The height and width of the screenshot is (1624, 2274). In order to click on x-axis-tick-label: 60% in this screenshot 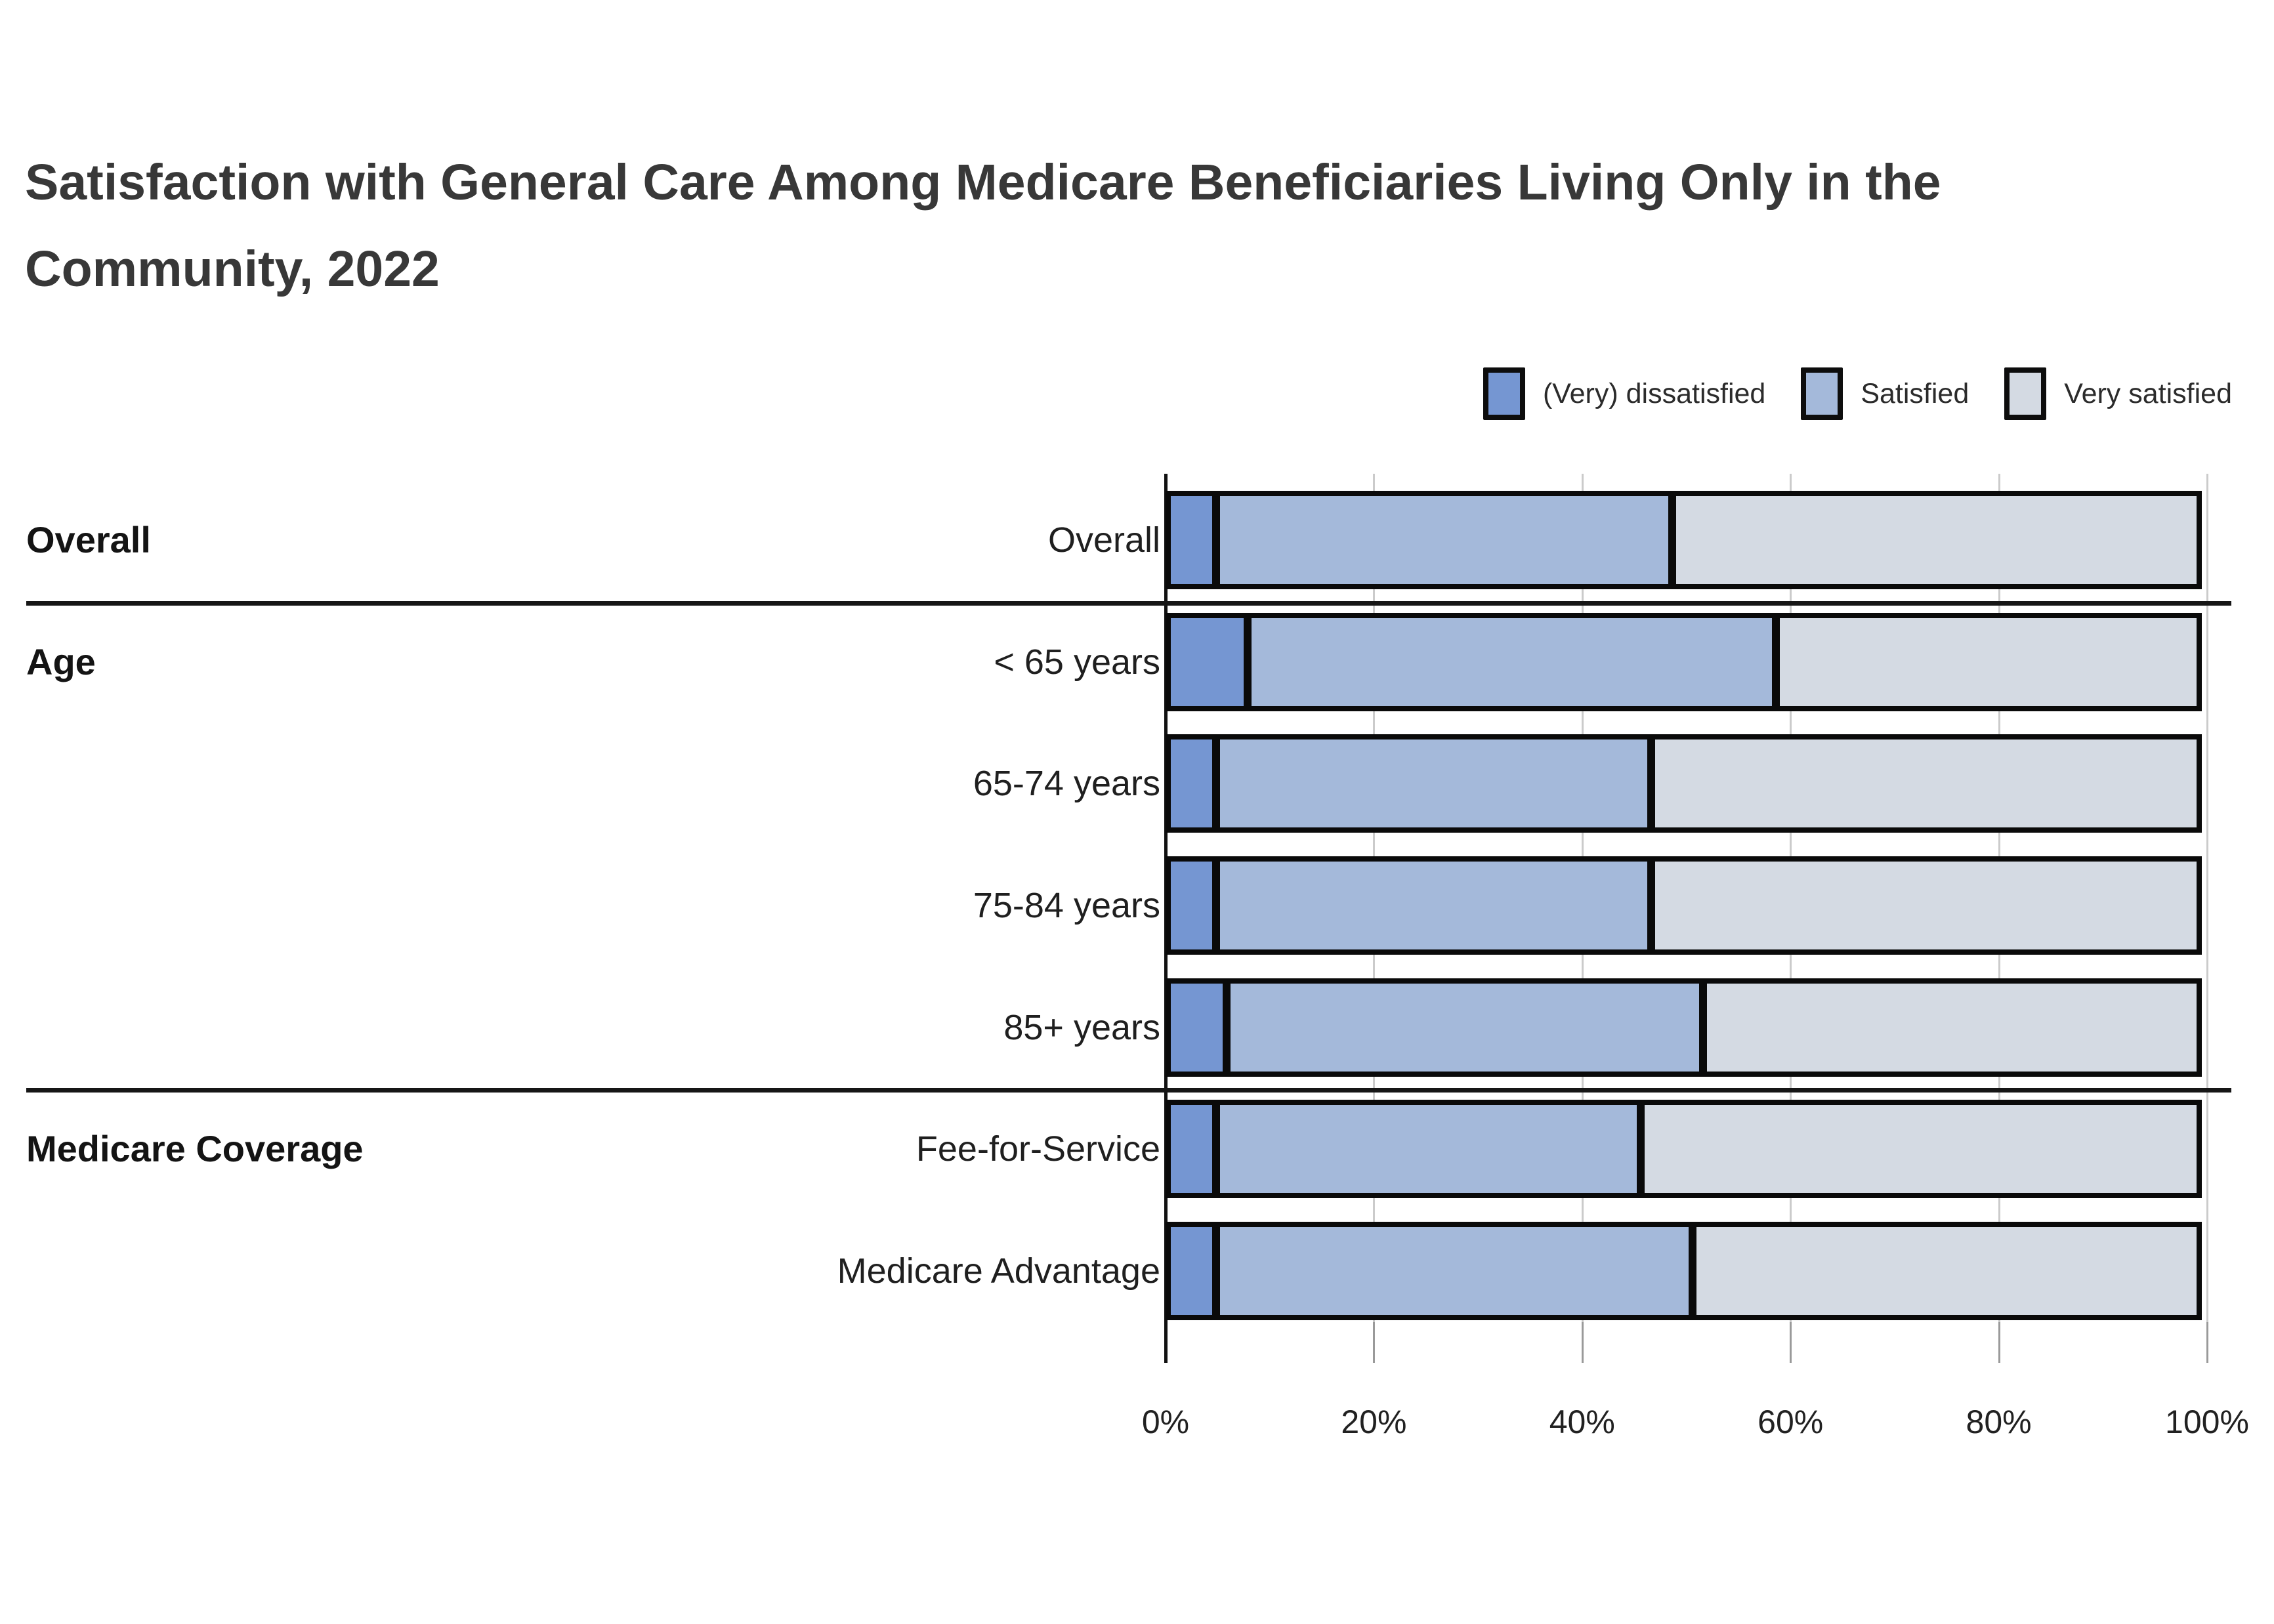, I will do `click(1791, 1422)`.